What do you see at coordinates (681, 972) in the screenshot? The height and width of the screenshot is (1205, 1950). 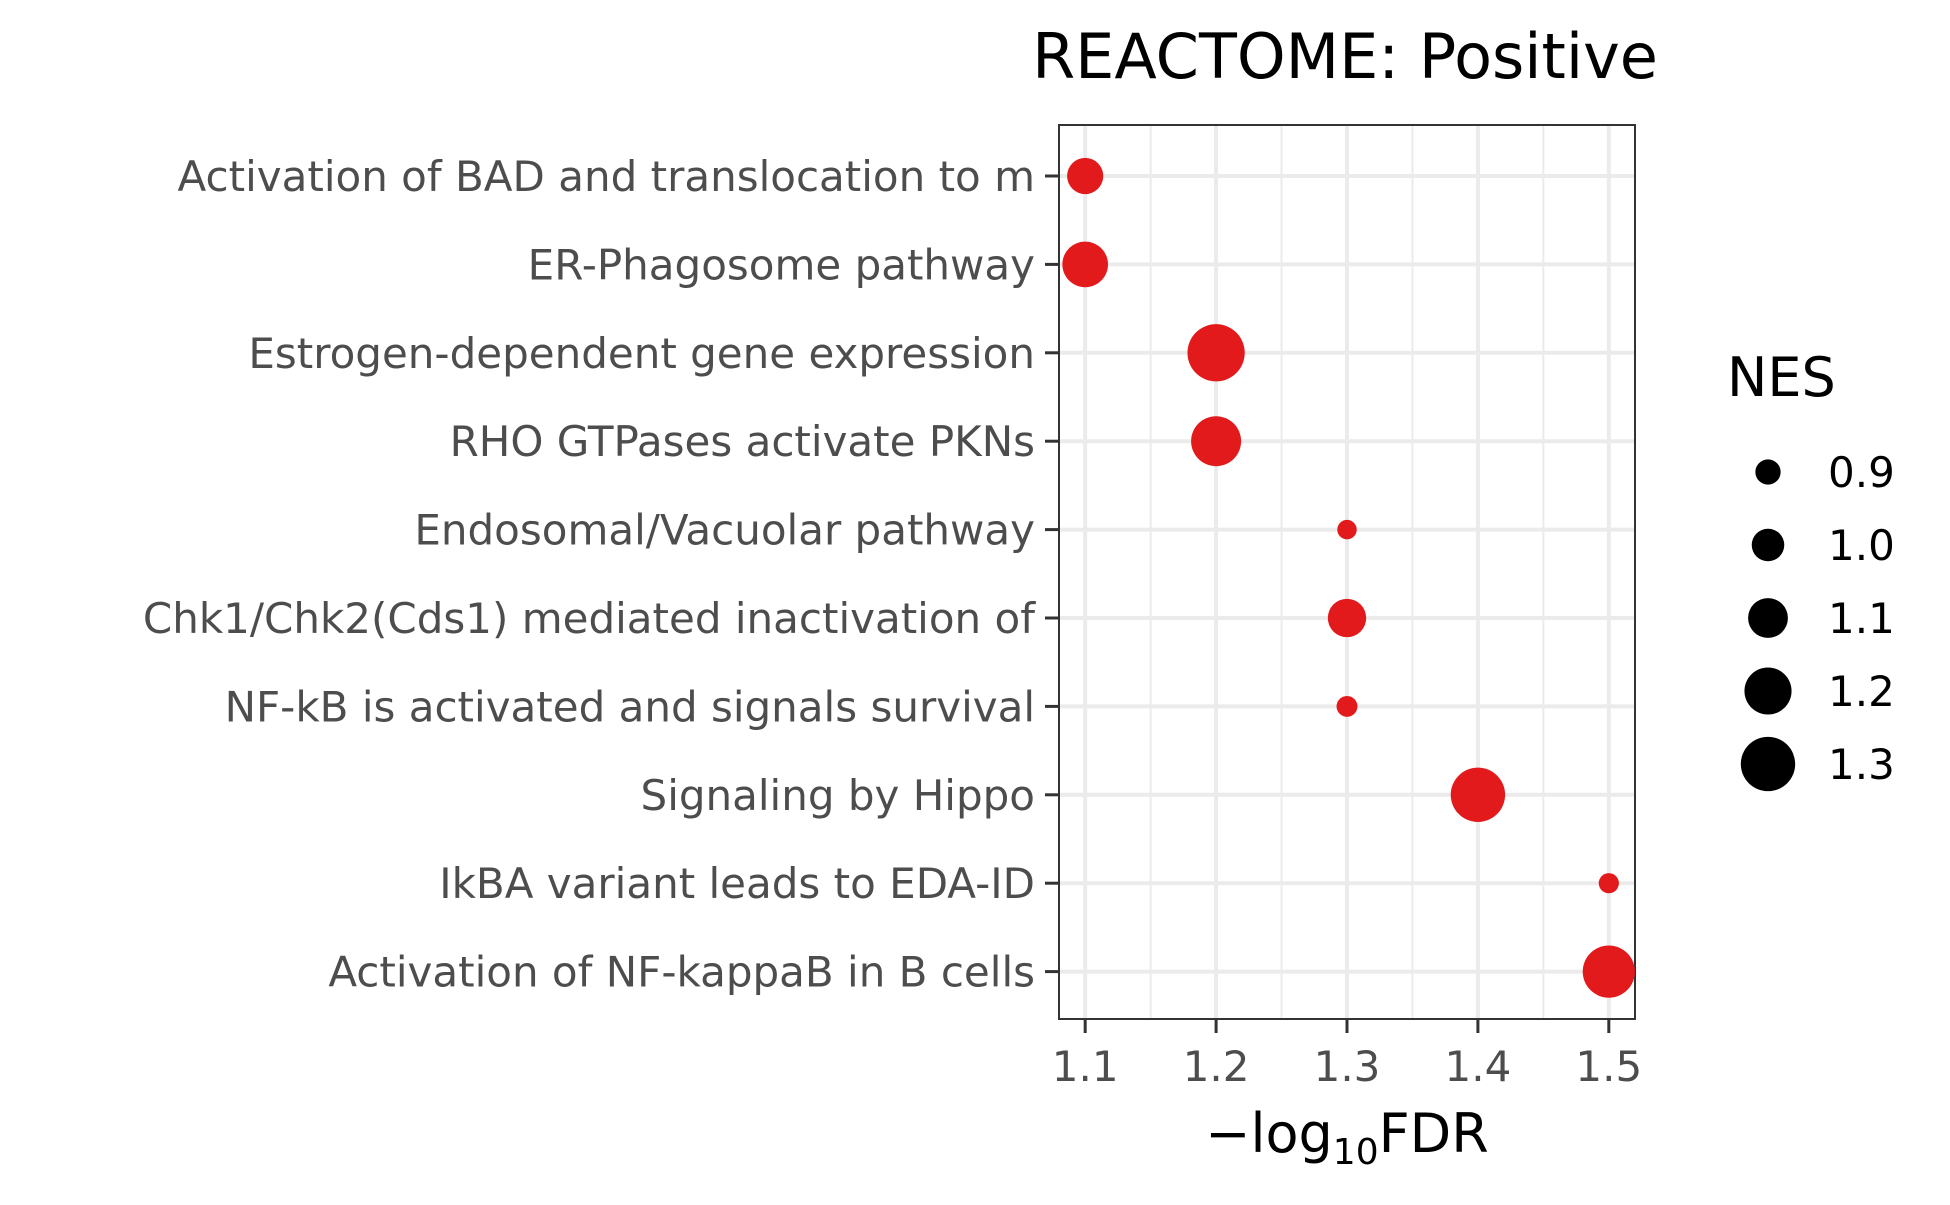 I see `y-tick-label: Activation of NF-kappaB in B cells` at bounding box center [681, 972].